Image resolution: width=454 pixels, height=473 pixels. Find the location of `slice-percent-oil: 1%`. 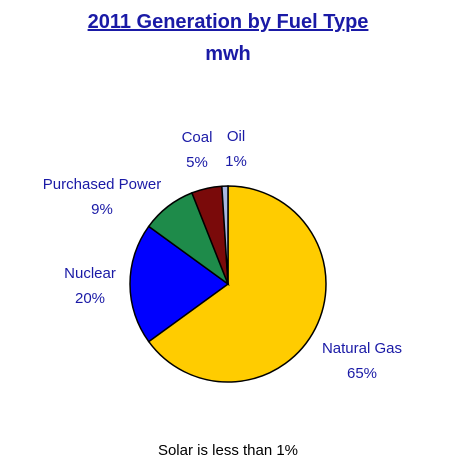

slice-percent-oil: 1% is located at coordinates (236, 161).